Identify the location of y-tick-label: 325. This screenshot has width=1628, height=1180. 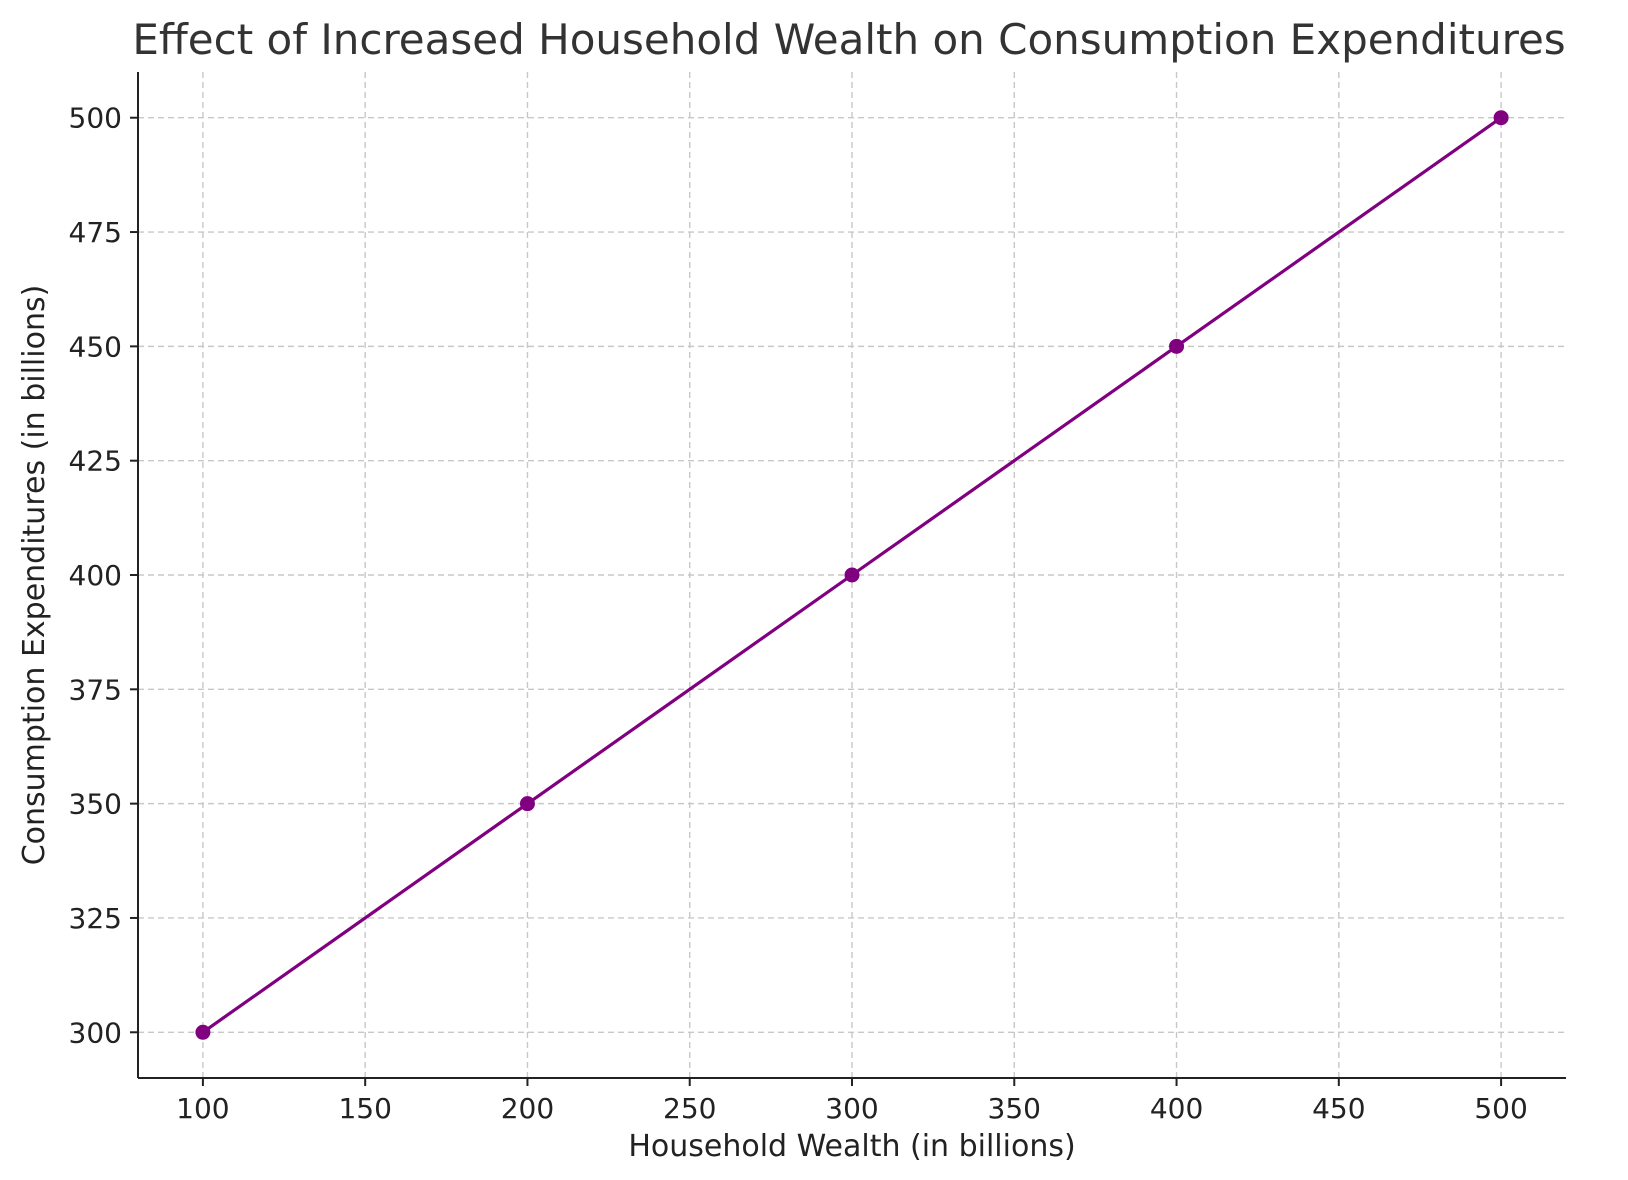
(95, 918).